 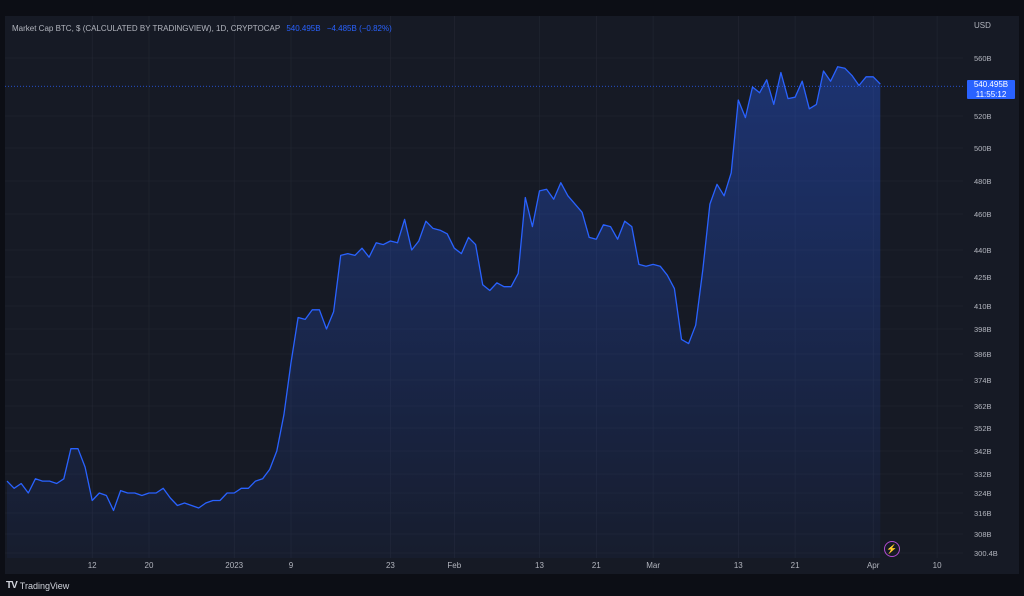 What do you see at coordinates (291, 565) in the screenshot?
I see `x-tick-label: 9` at bounding box center [291, 565].